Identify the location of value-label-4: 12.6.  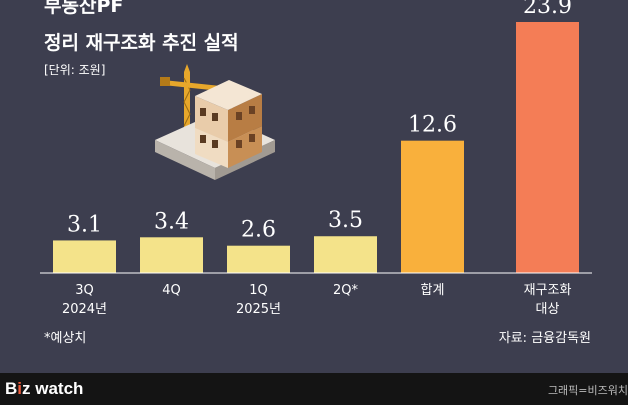
(432, 125).